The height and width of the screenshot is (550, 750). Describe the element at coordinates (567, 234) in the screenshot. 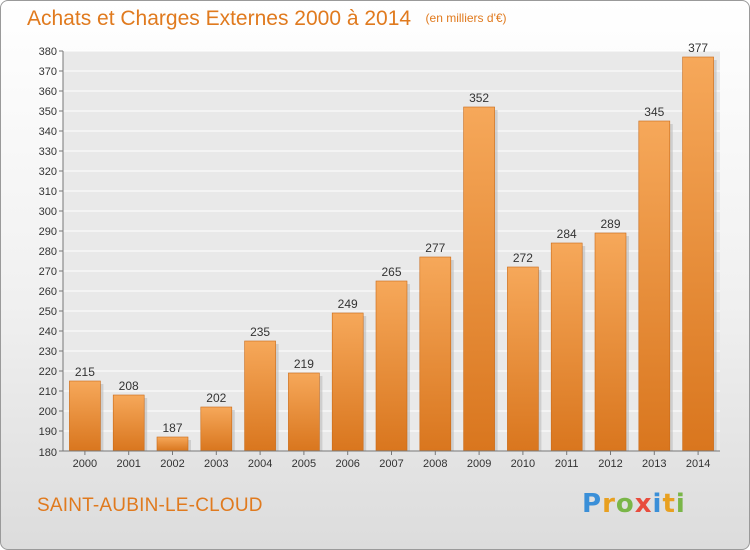

I see `bar-value-label: 284` at that location.